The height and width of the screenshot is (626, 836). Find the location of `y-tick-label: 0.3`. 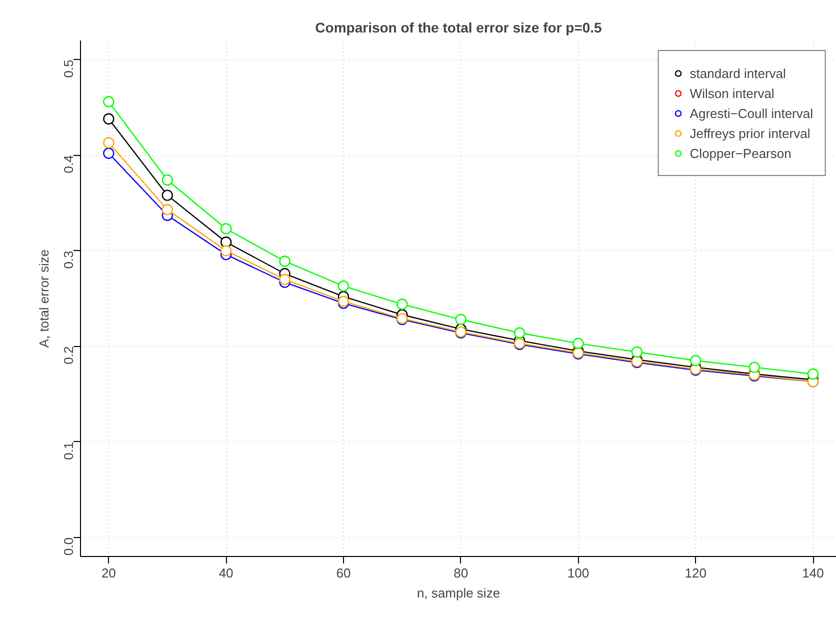

y-tick-label: 0.3 is located at coordinates (68, 259).